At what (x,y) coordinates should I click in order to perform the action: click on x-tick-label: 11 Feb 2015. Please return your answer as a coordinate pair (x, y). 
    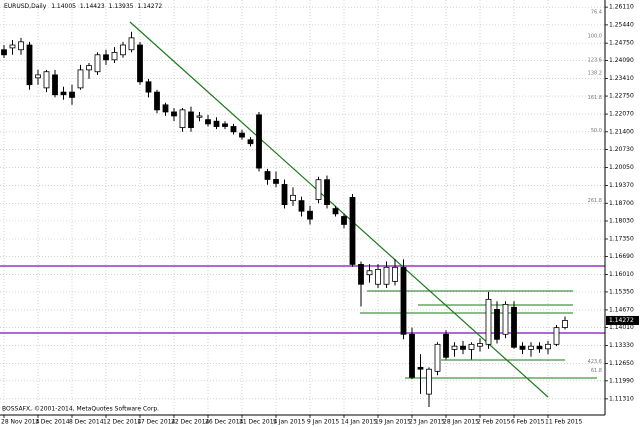
    Looking at the image, I should click on (564, 422).